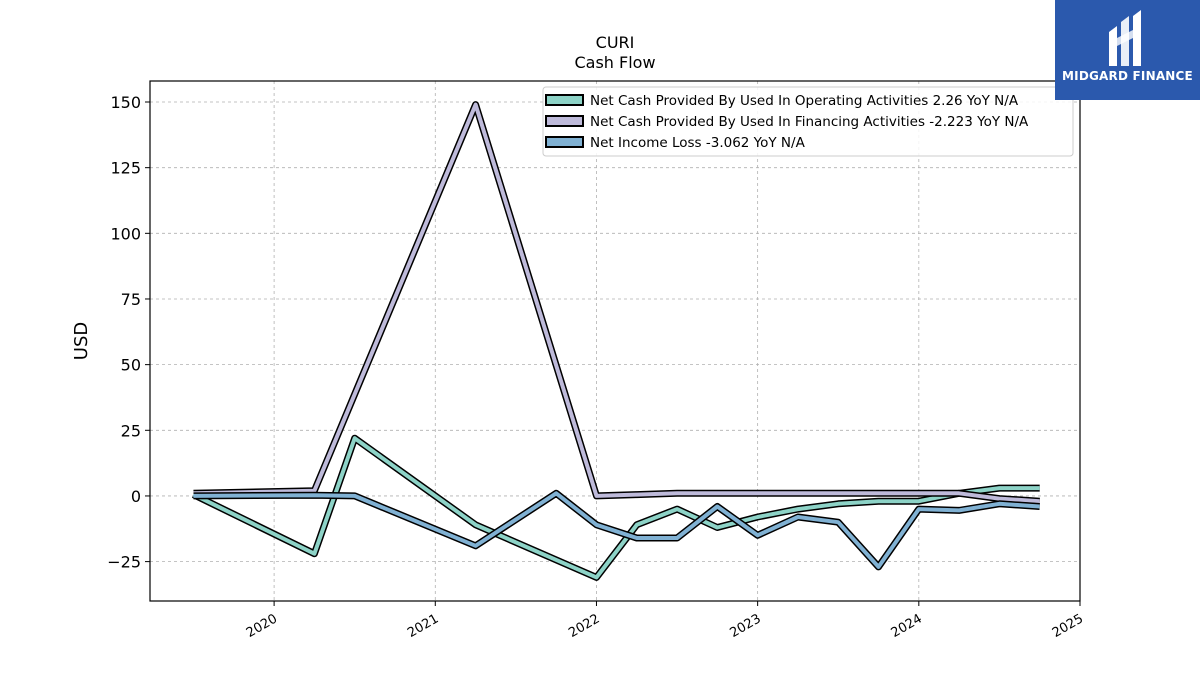 This screenshot has height=675, width=1200. What do you see at coordinates (1068, 626) in the screenshot?
I see `x-tick-label: 2025` at bounding box center [1068, 626].